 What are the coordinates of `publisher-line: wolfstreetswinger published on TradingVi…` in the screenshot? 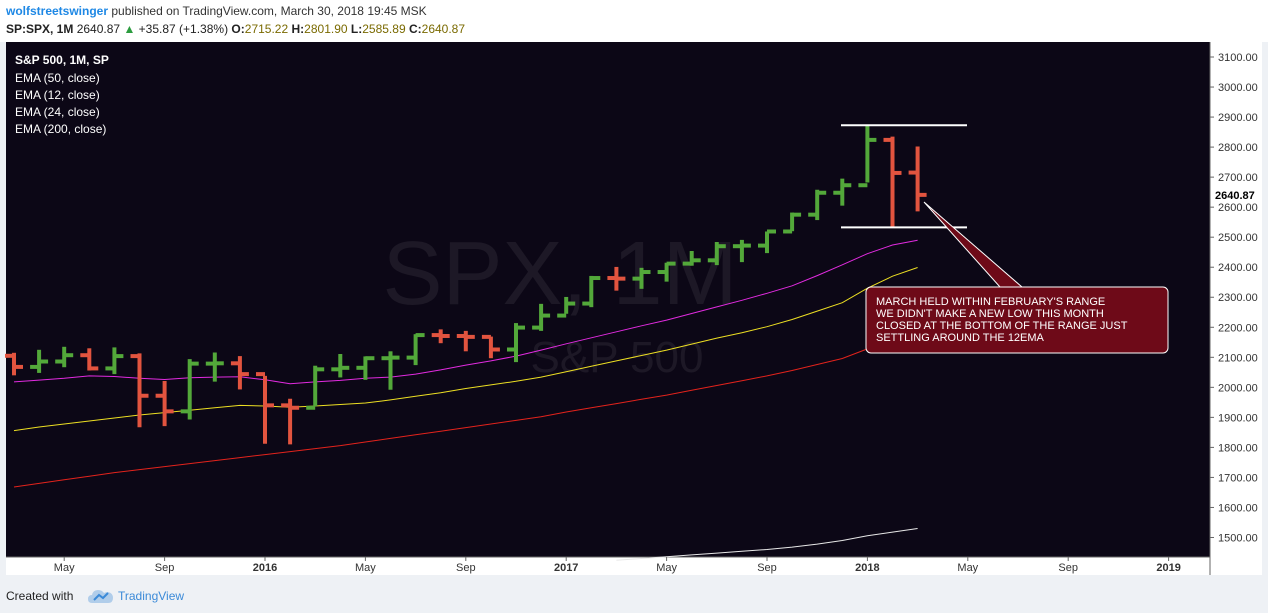 It's located at (216, 11).